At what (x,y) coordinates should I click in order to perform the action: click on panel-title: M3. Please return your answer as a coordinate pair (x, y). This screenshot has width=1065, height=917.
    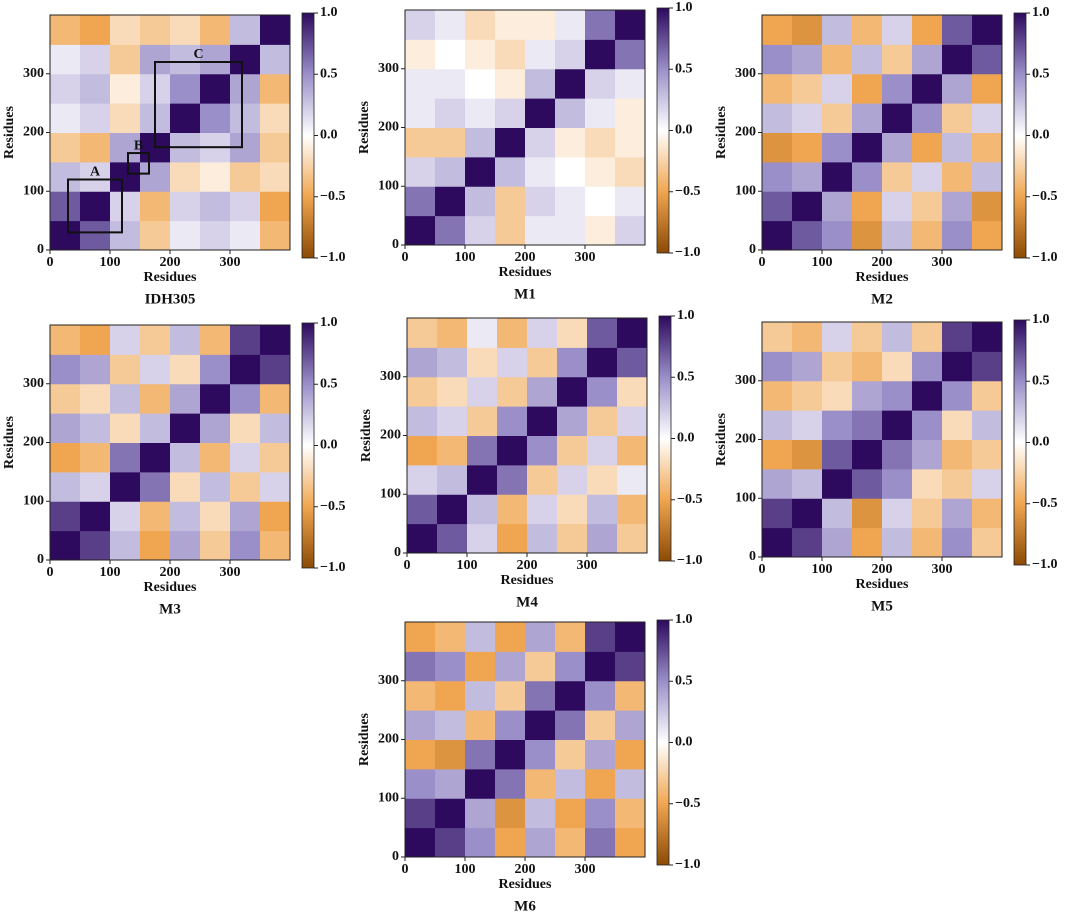
    Looking at the image, I should click on (170, 609).